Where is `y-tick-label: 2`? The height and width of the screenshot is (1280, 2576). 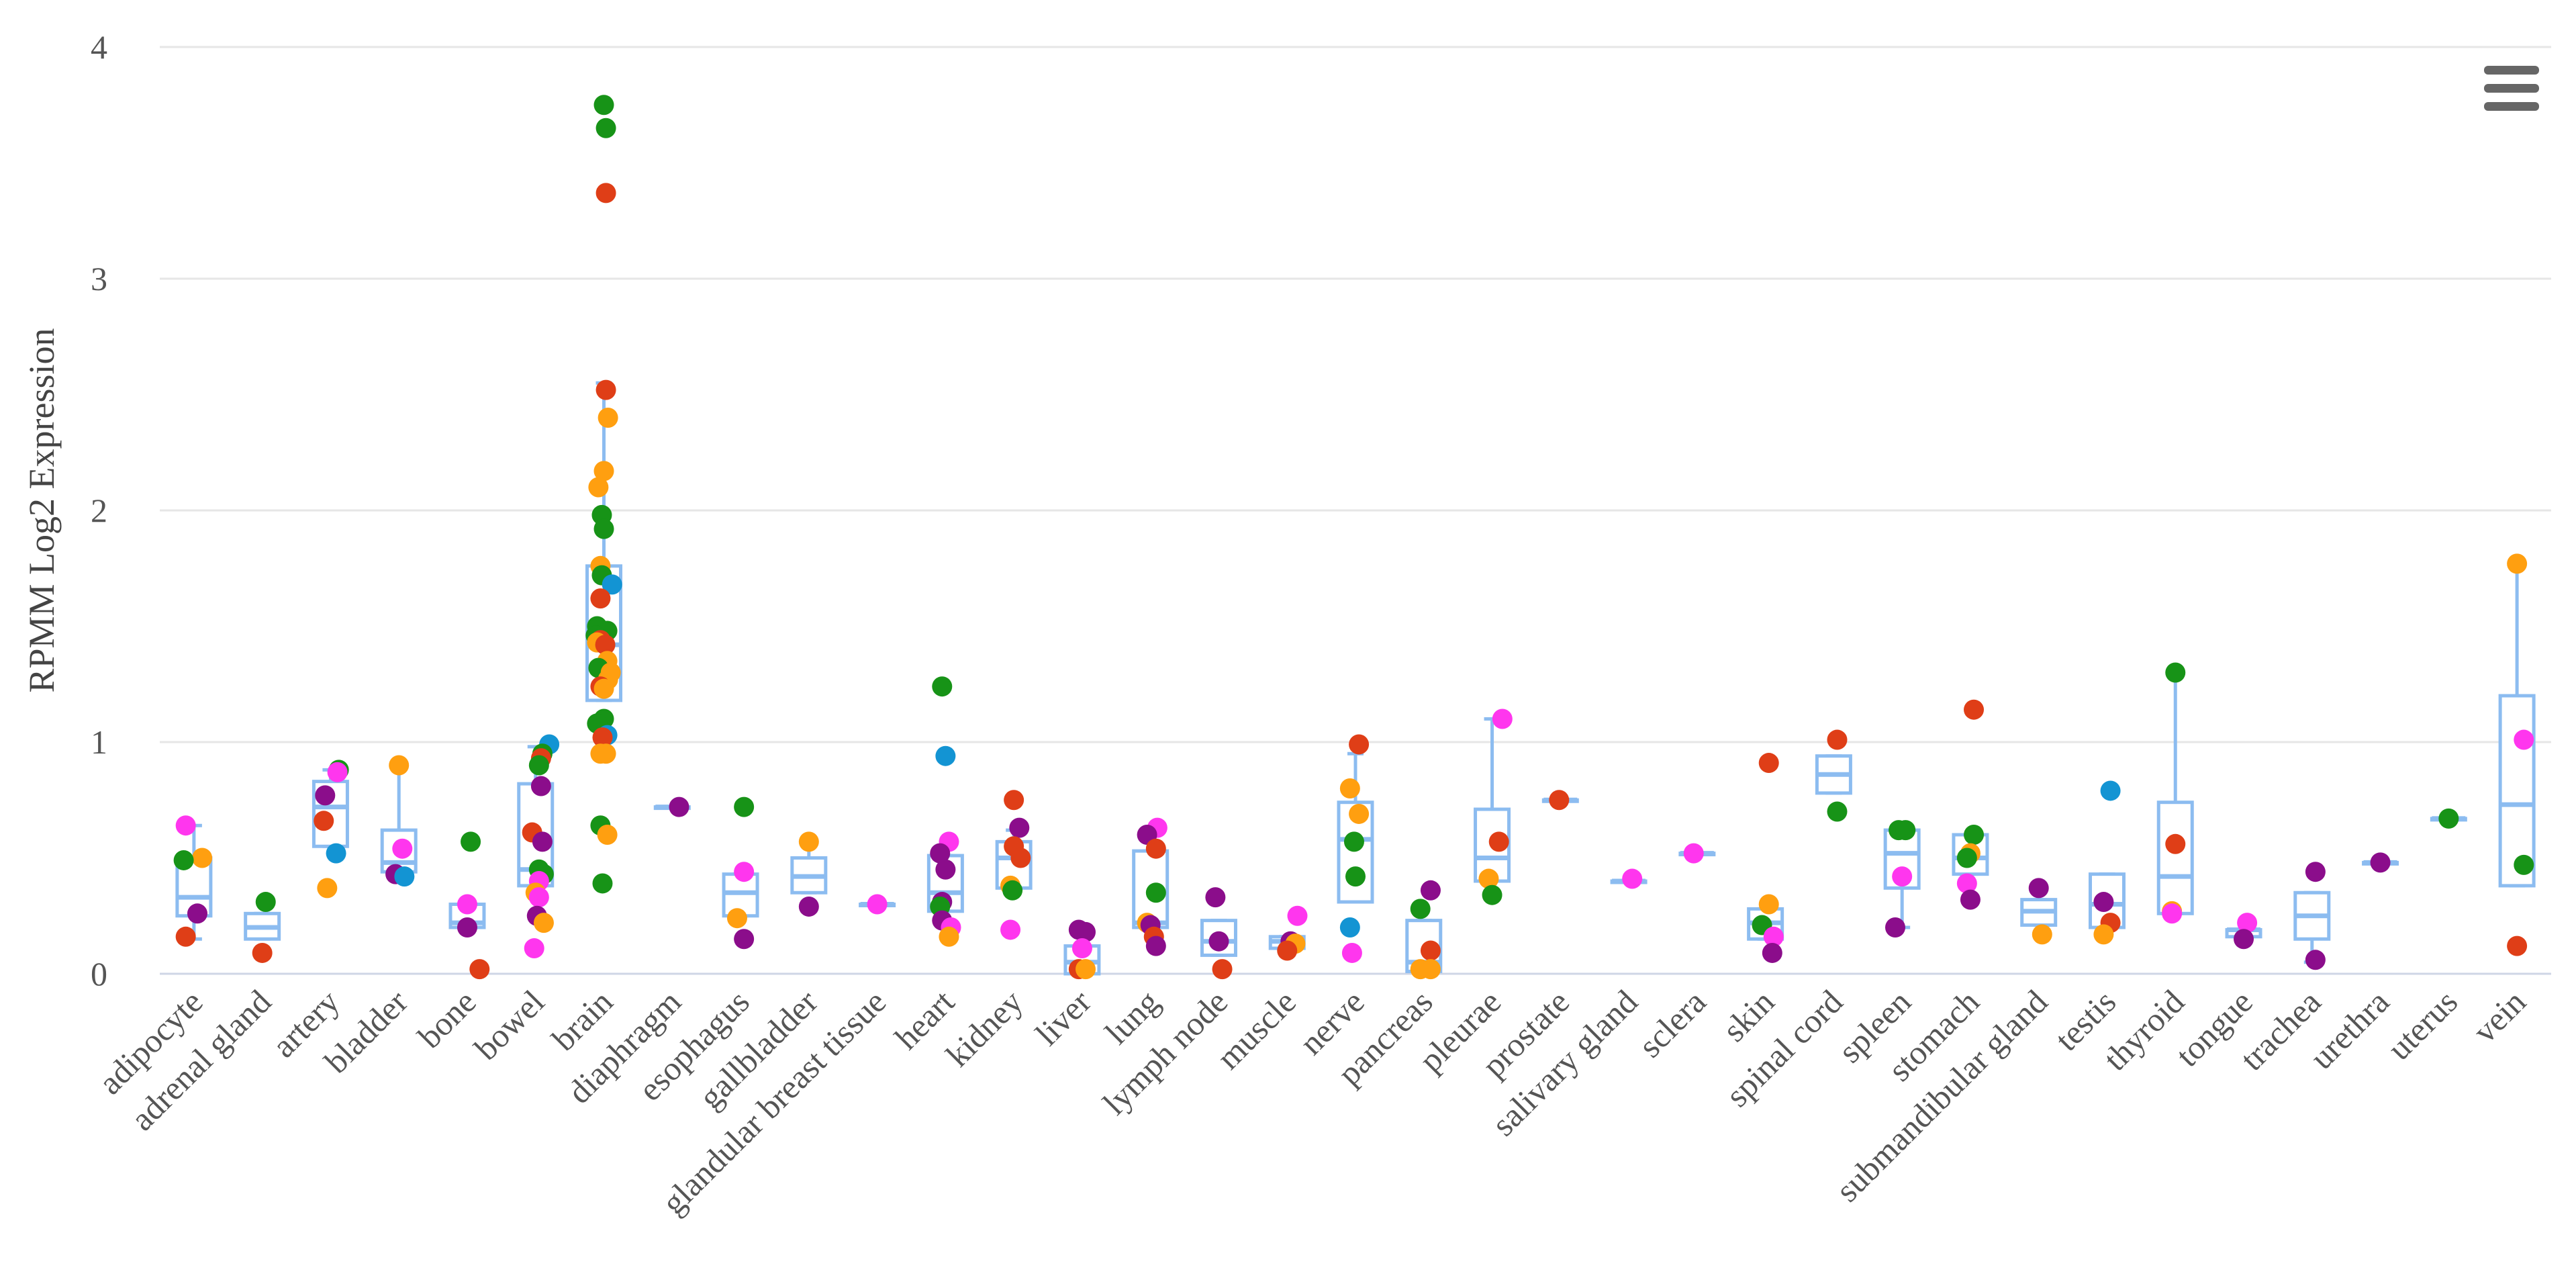 y-tick-label: 2 is located at coordinates (99, 510).